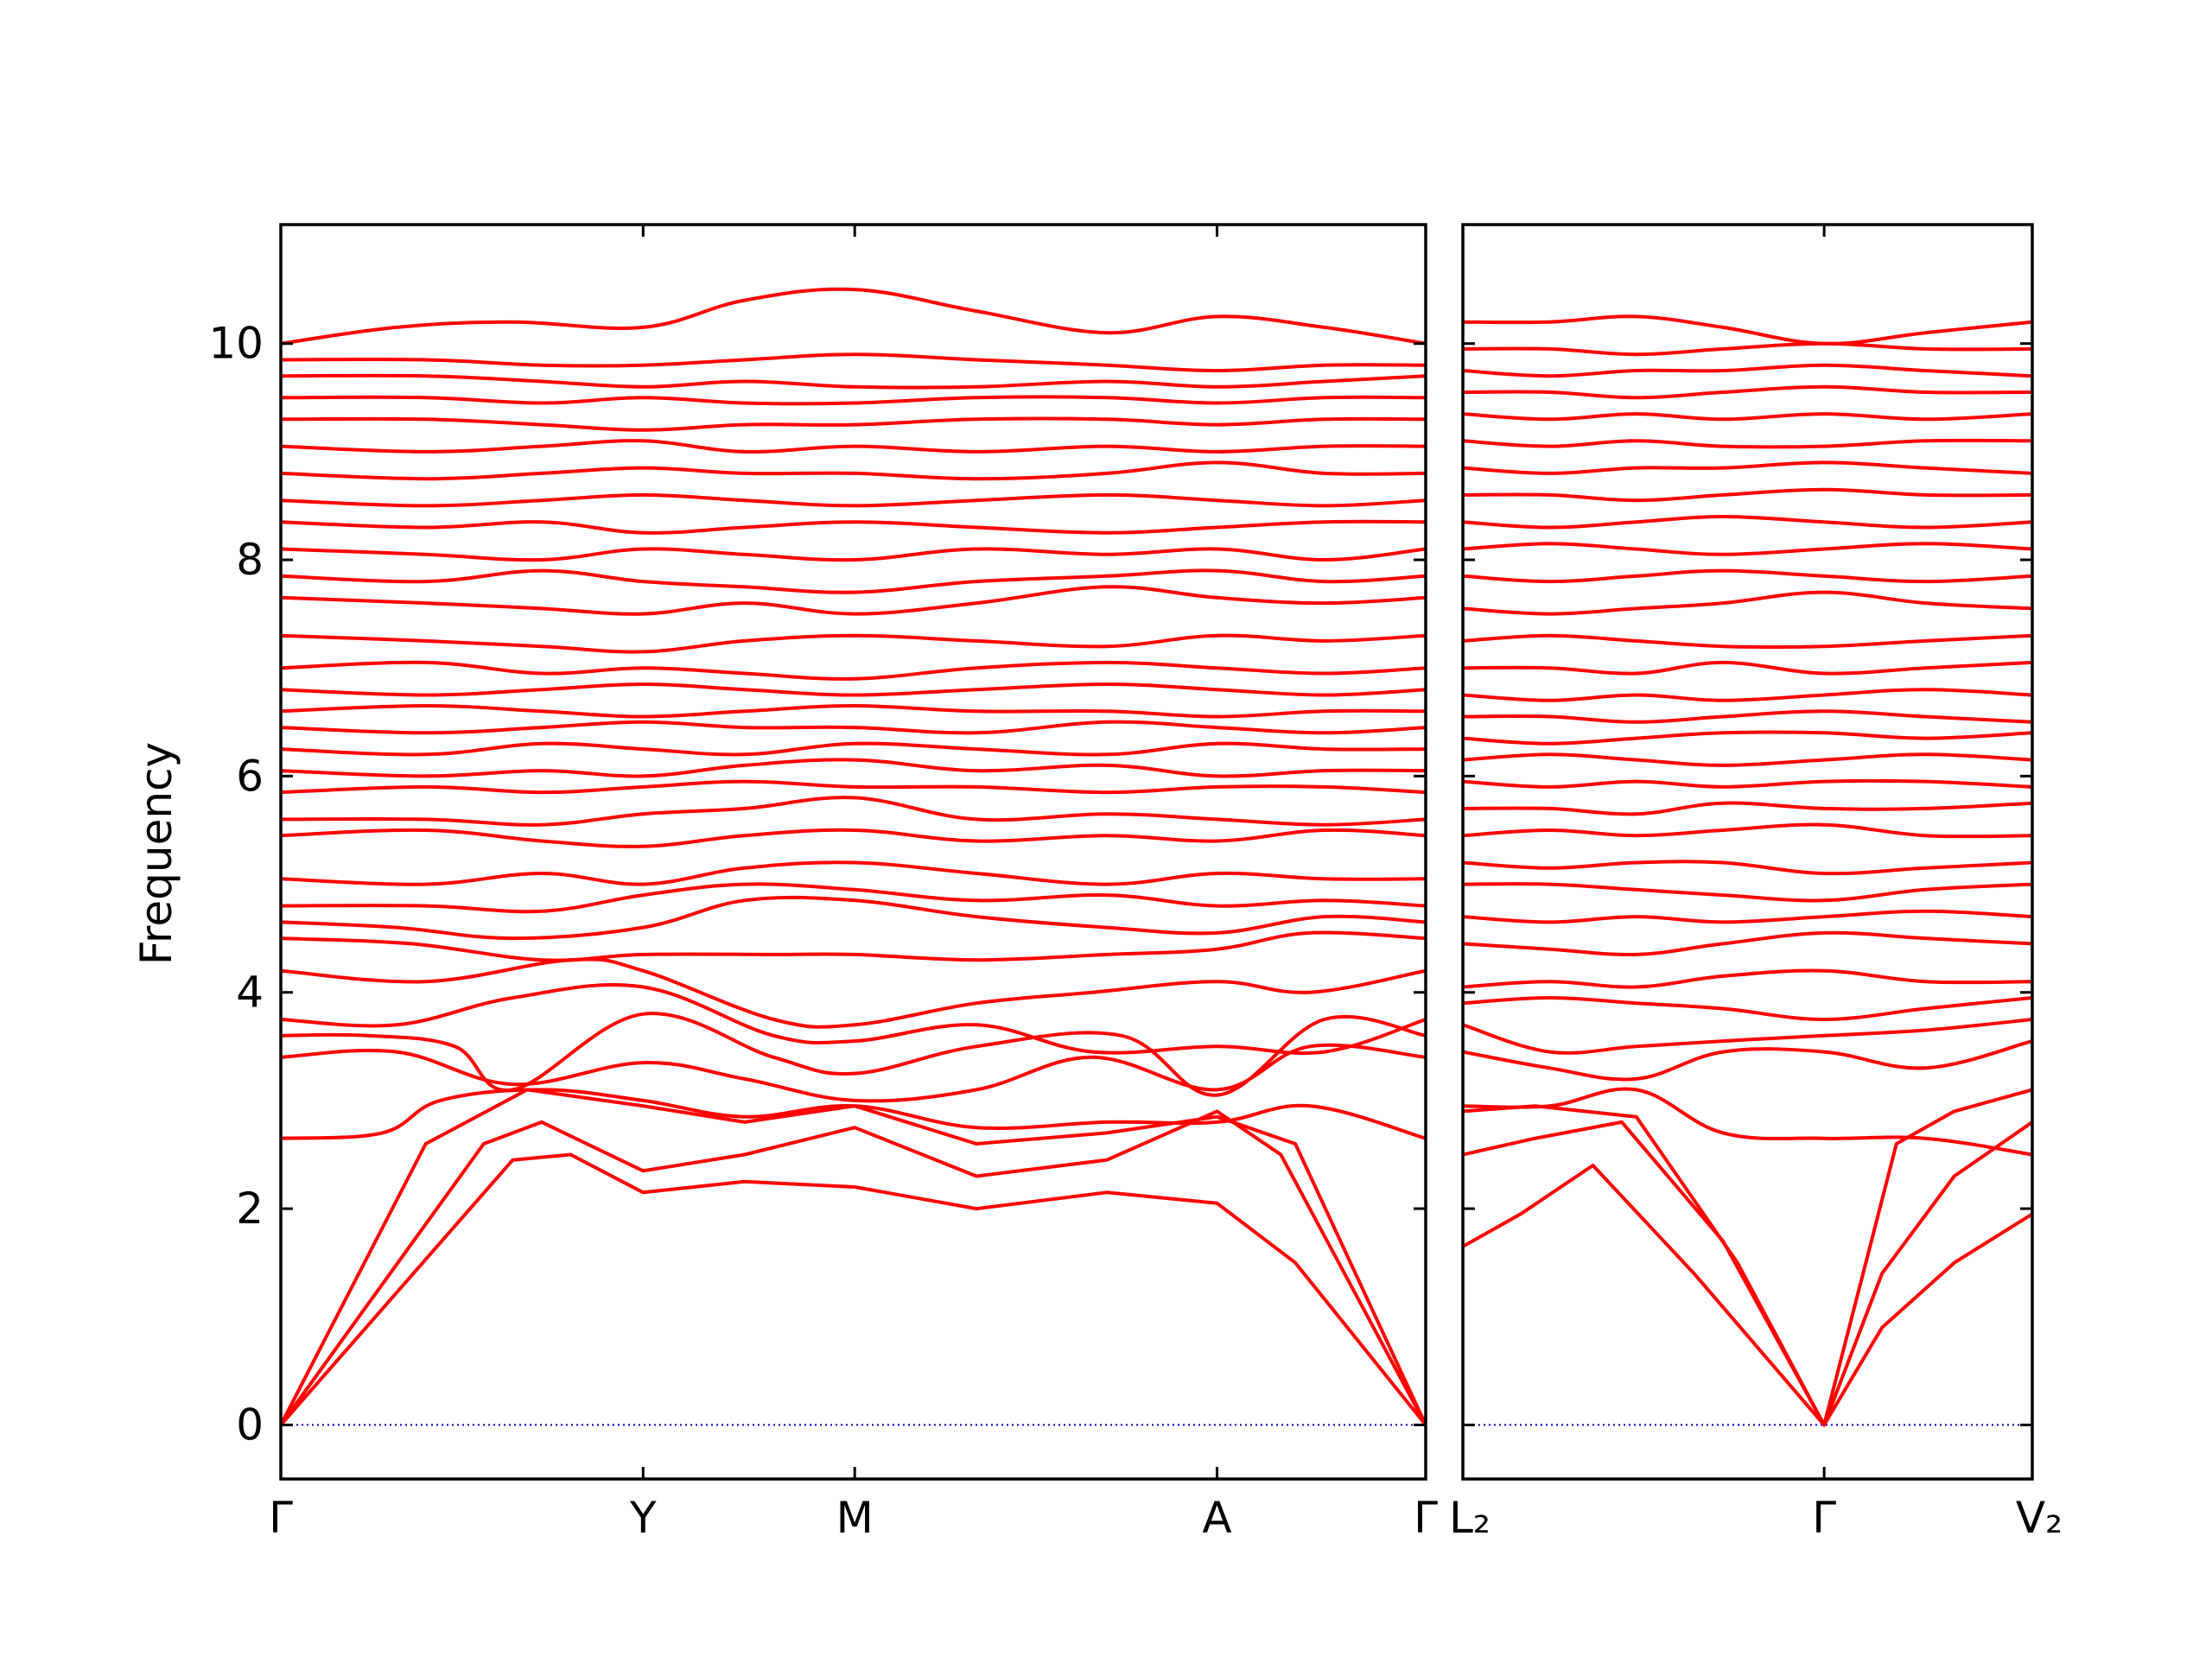 The image size is (2212, 1663). Describe the element at coordinates (156, 854) in the screenshot. I see `y-axis-label: Frequency` at that location.